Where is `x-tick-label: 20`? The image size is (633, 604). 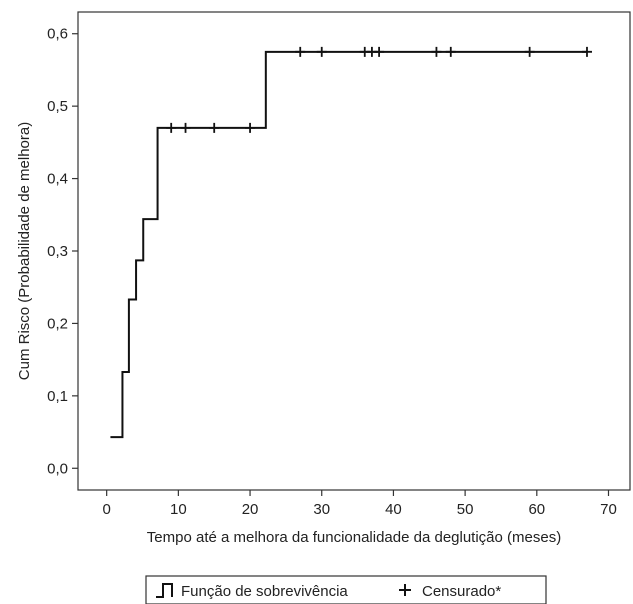 x-tick-label: 20 is located at coordinates (250, 509).